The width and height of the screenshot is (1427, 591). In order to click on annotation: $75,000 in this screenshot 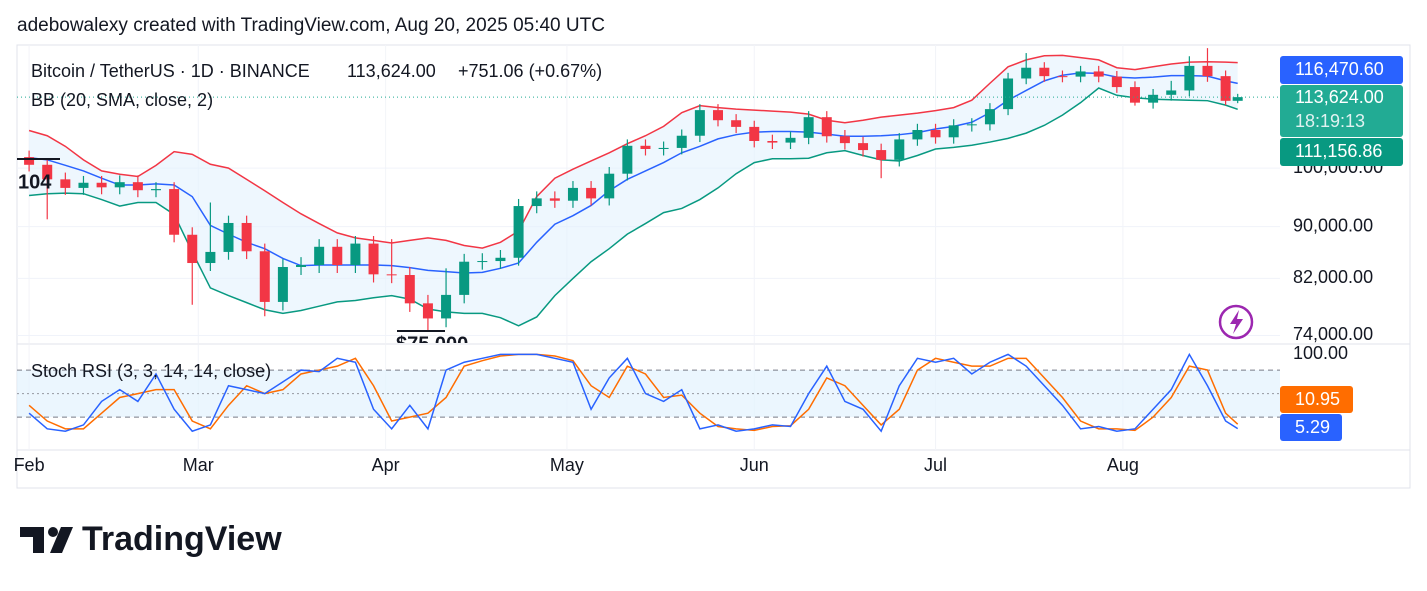, I will do `click(432, 344)`.